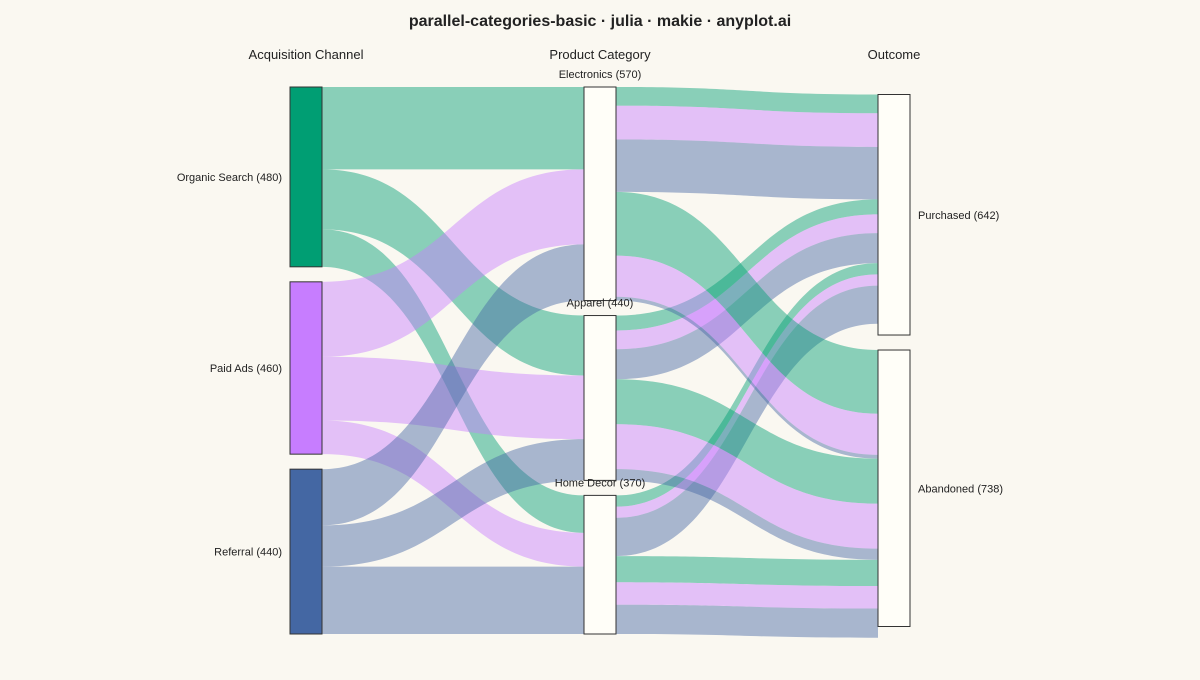  I want to click on node-label-referral: Referral (440), so click(248, 553).